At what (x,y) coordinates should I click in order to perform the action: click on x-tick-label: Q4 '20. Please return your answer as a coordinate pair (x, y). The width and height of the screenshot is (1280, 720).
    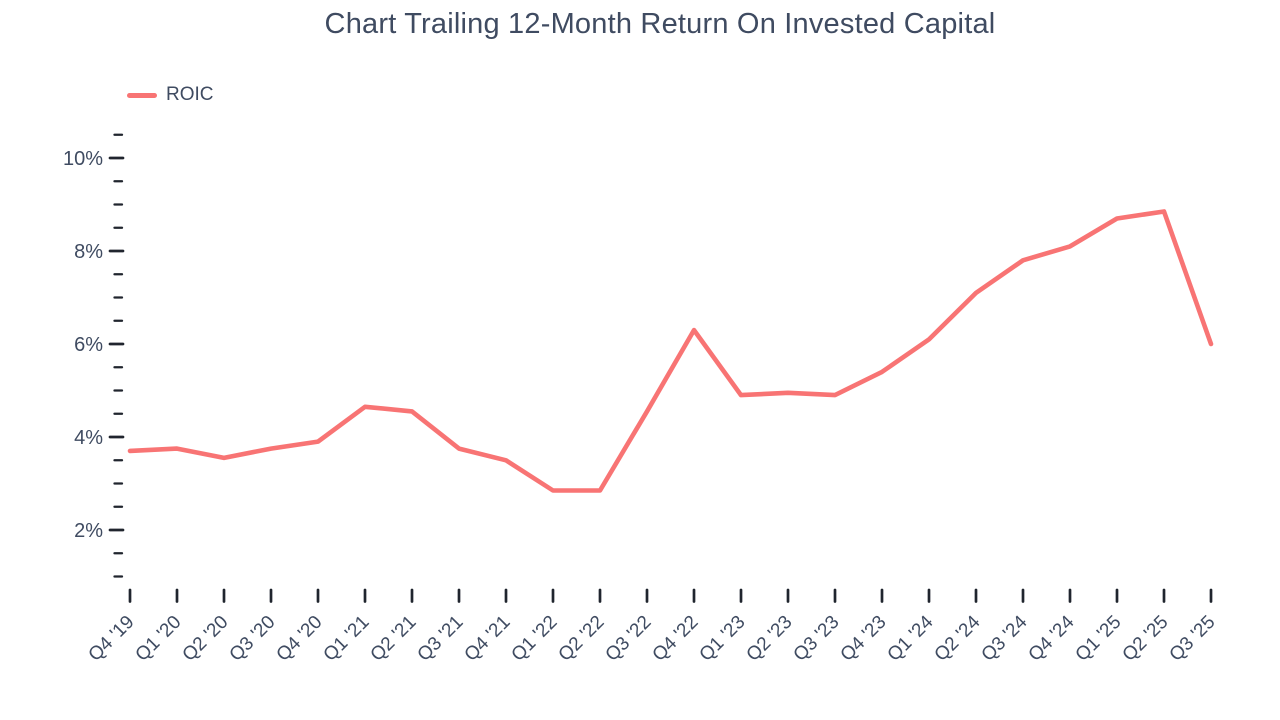
    Looking at the image, I should click on (300, 639).